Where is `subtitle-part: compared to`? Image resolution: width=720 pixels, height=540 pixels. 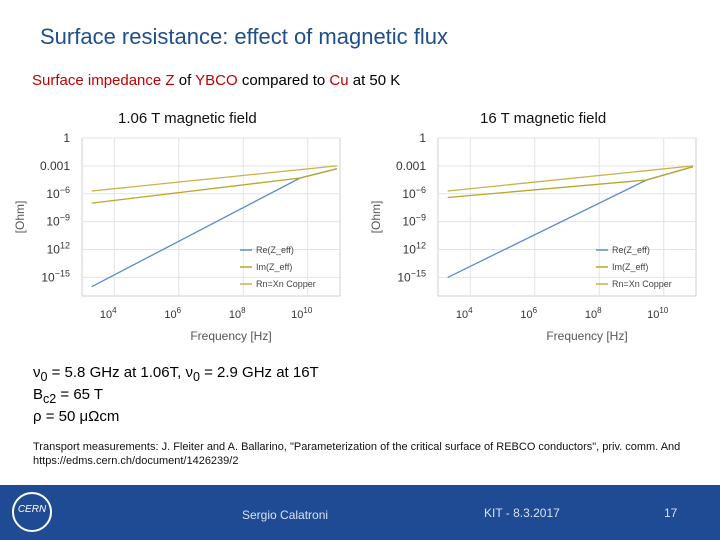 subtitle-part: compared to is located at coordinates (283, 80).